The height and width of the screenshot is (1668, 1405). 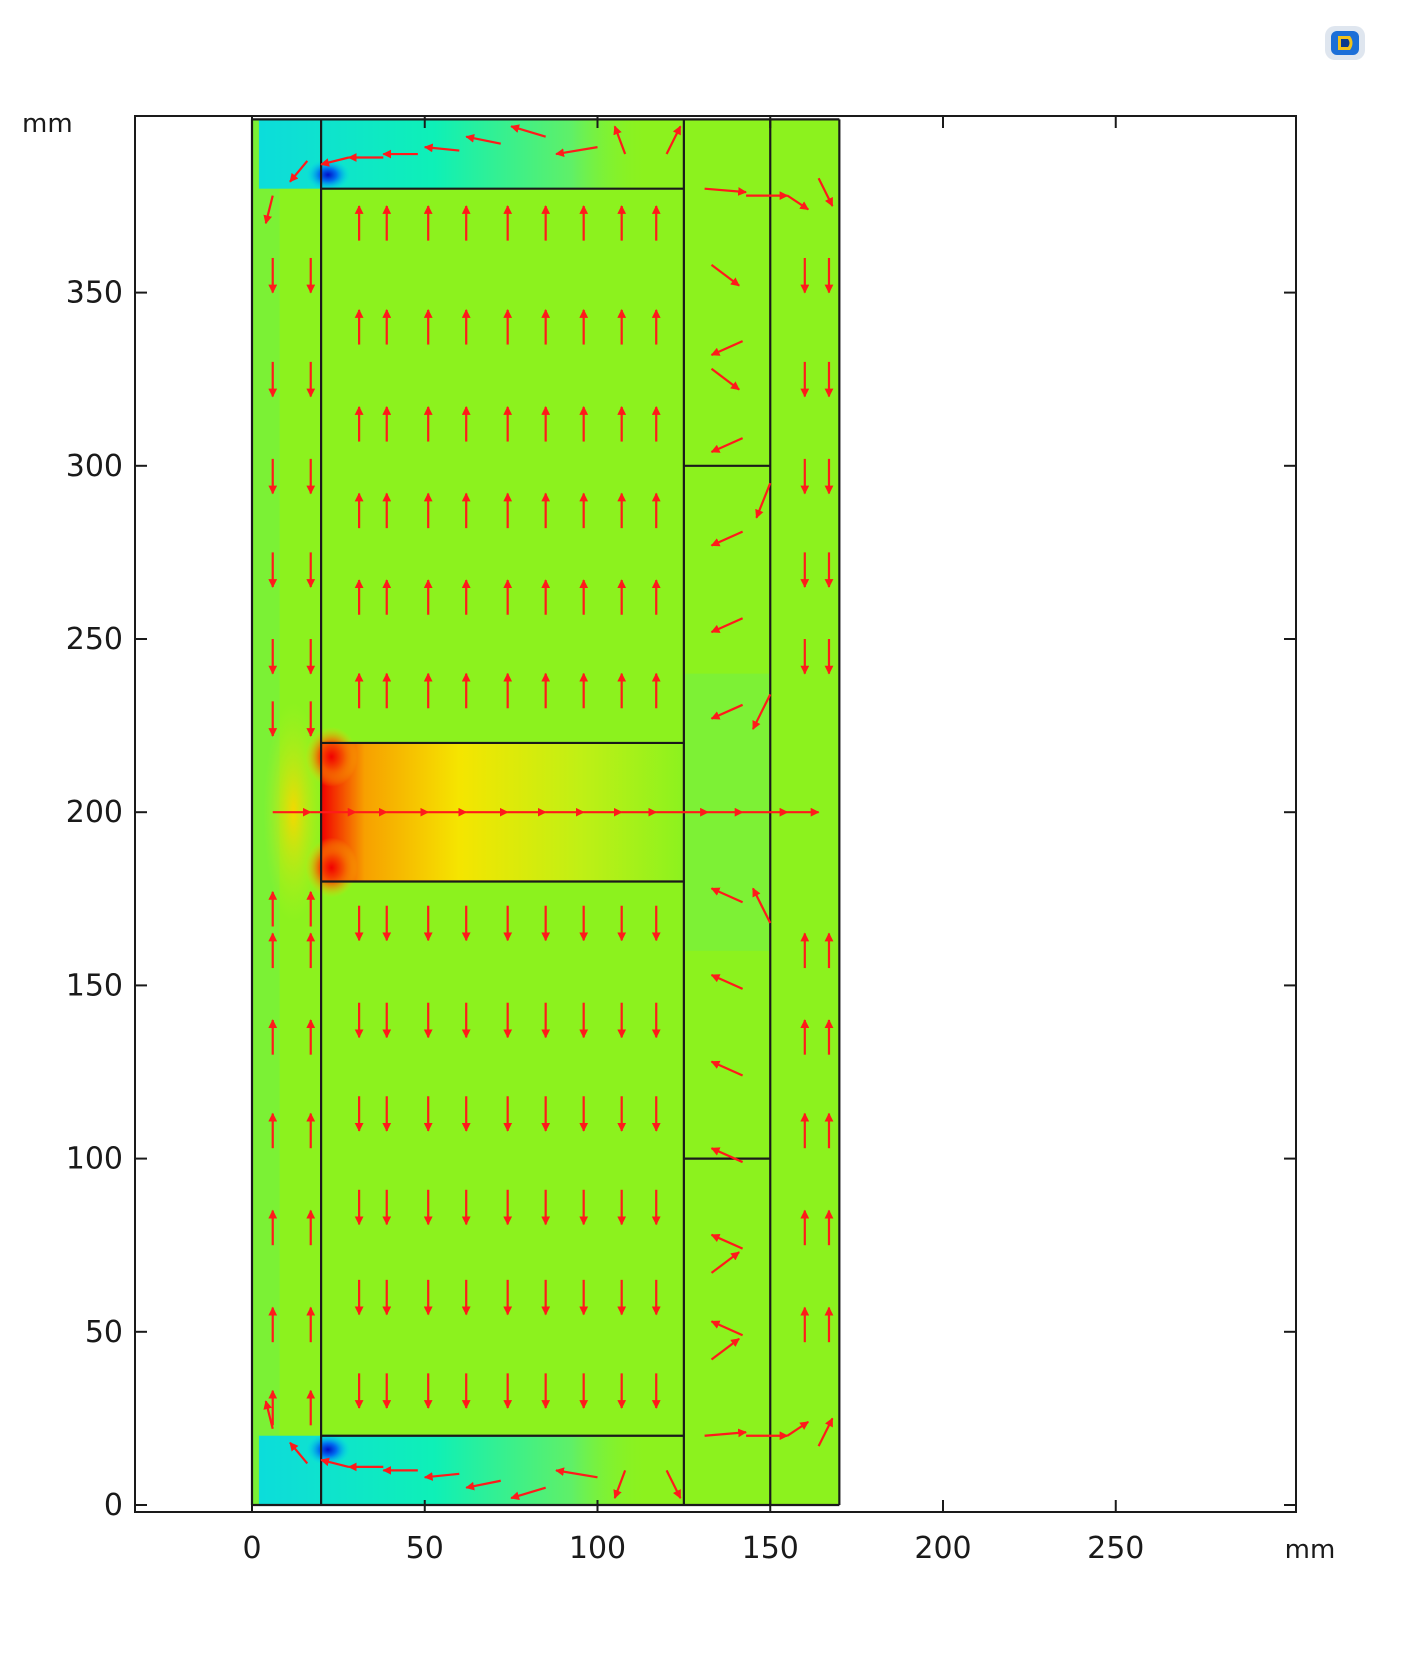 I want to click on x-tick-label: 50, so click(x=425, y=1548).